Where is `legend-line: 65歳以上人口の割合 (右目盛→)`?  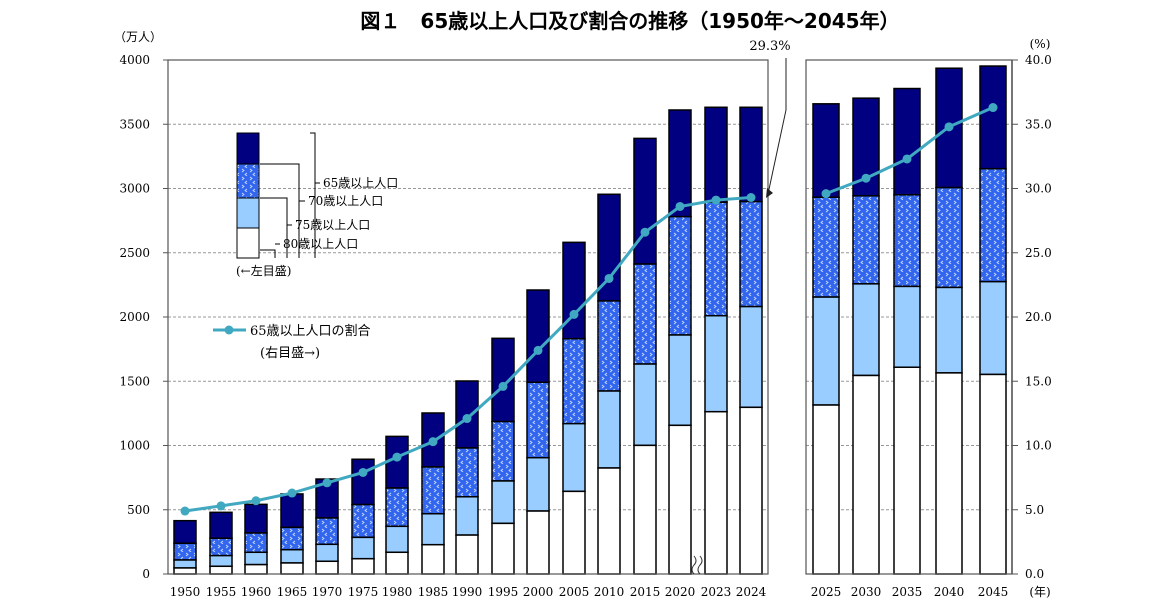
legend-line: 65歳以上人口の割合 (右目盛→) is located at coordinates (292, 342).